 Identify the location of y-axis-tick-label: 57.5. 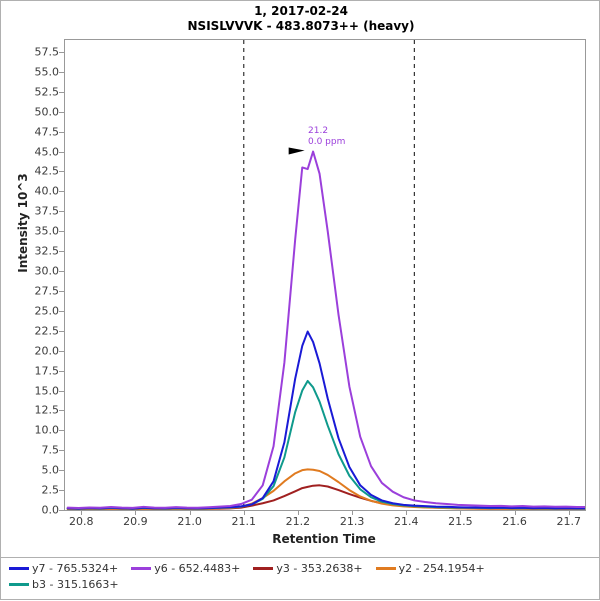
(47, 52).